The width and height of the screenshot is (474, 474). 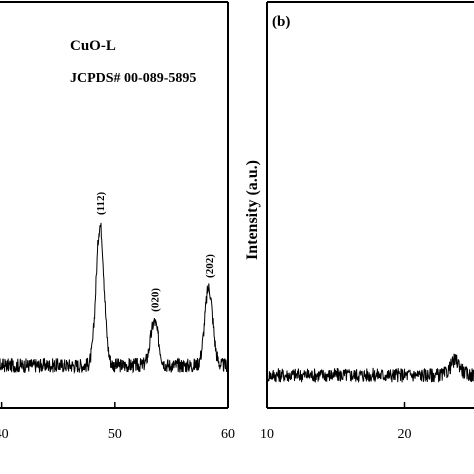 What do you see at coordinates (155, 300) in the screenshot?
I see `panel-a-peak-label: (020)` at bounding box center [155, 300].